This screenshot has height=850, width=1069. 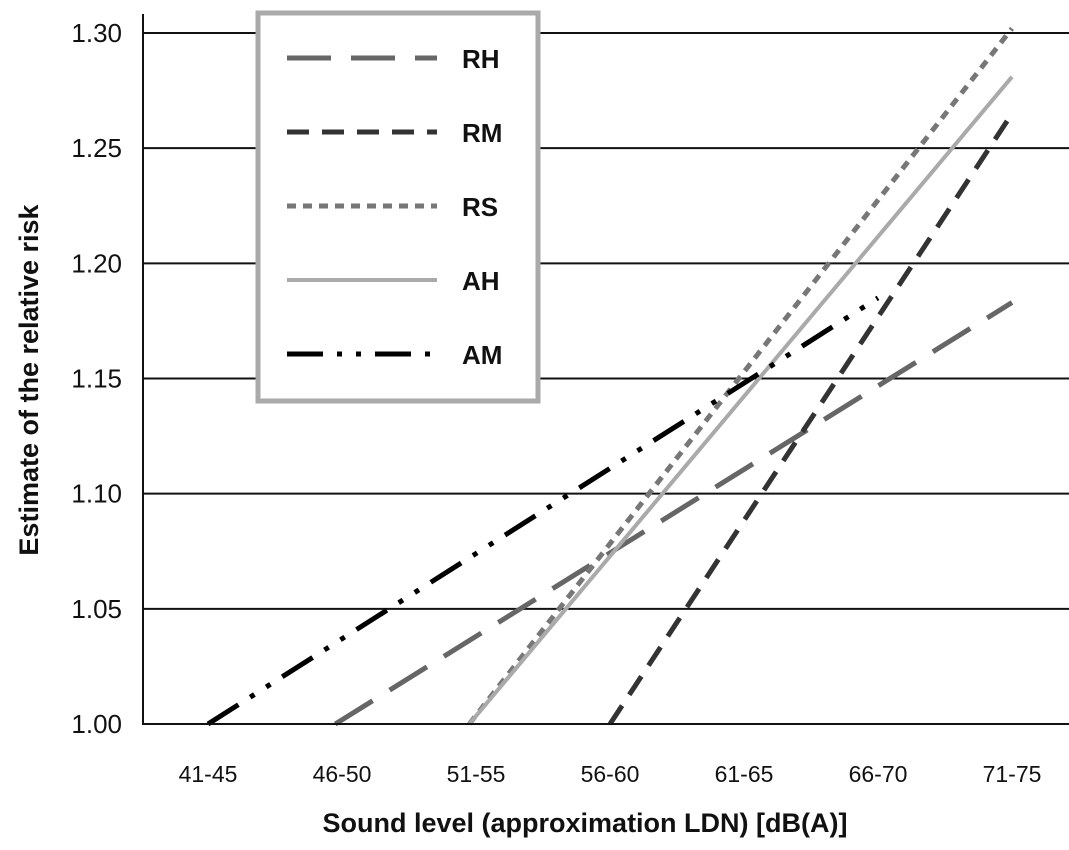 What do you see at coordinates (96, 724) in the screenshot?
I see `y-tick-label: 1.00` at bounding box center [96, 724].